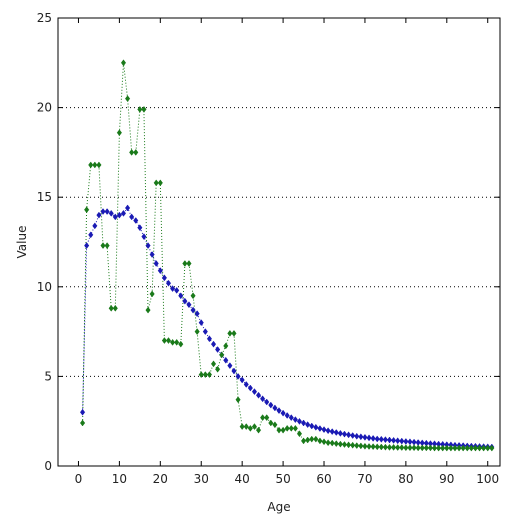 This screenshot has width=505, height=518. Describe the element at coordinates (201, 479) in the screenshot. I see `x-tick-label: 30` at that location.